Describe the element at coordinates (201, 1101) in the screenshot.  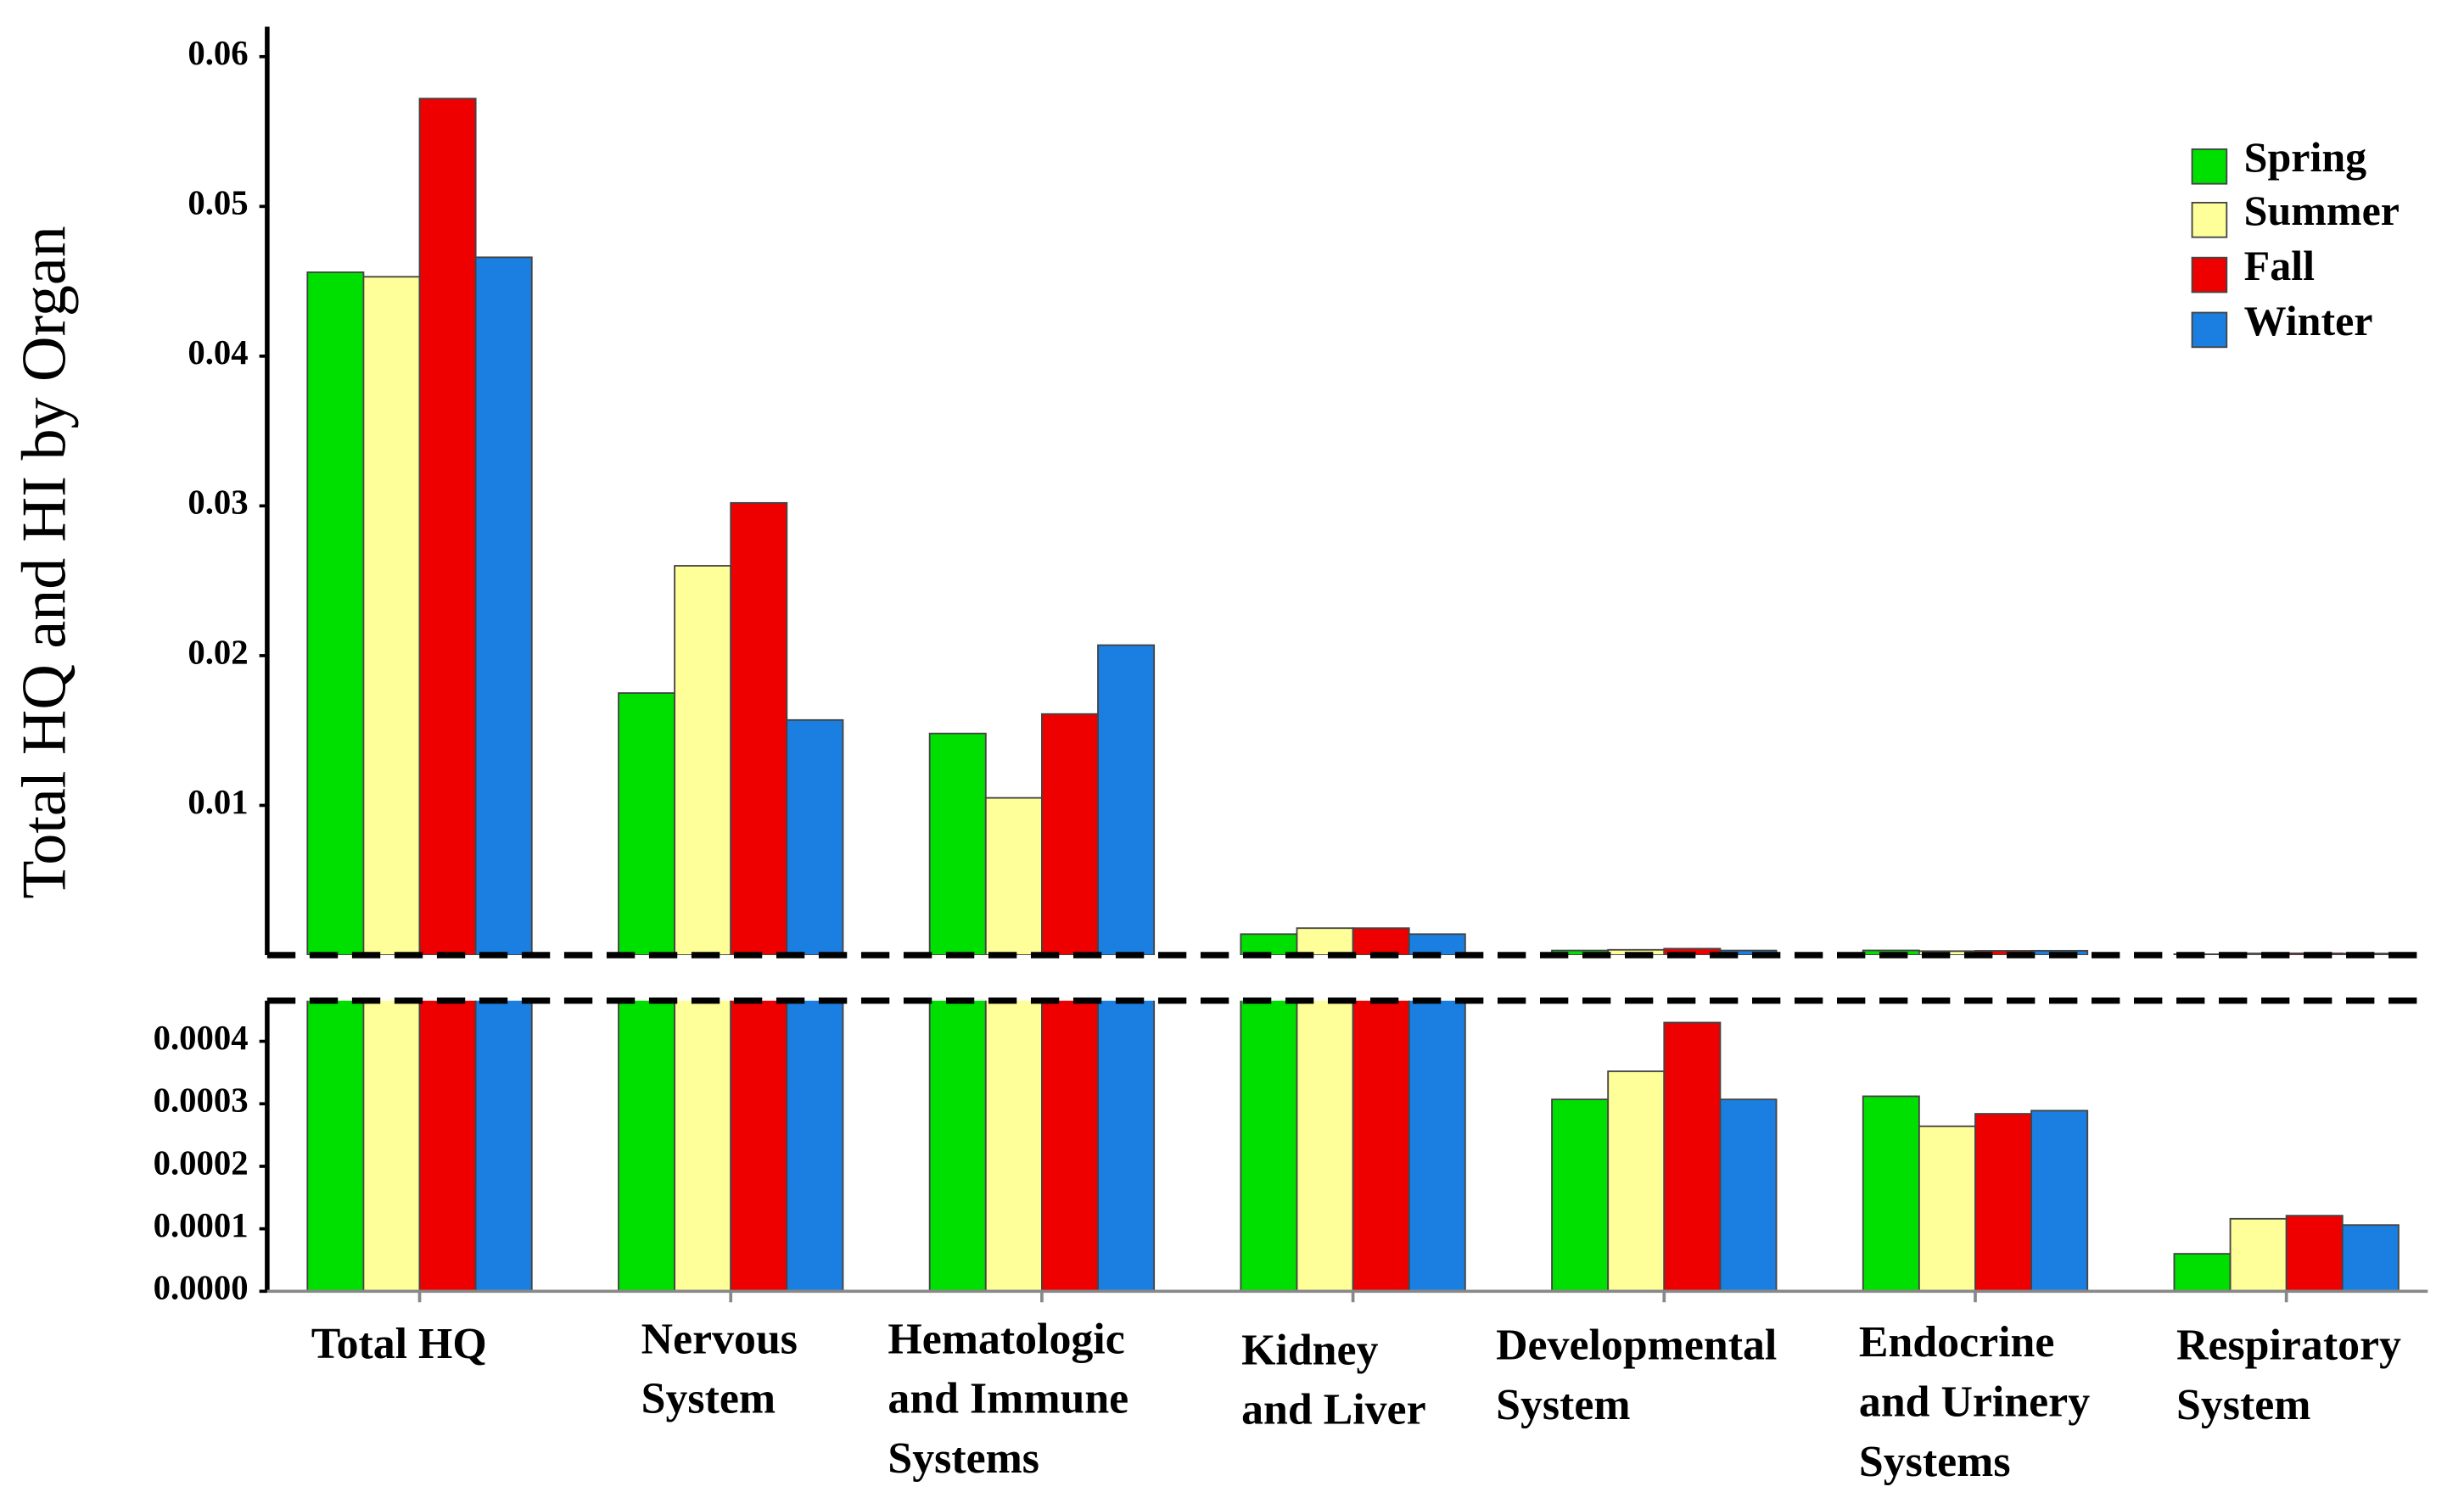
I see `y-tick-label: 0.0003` at that location.